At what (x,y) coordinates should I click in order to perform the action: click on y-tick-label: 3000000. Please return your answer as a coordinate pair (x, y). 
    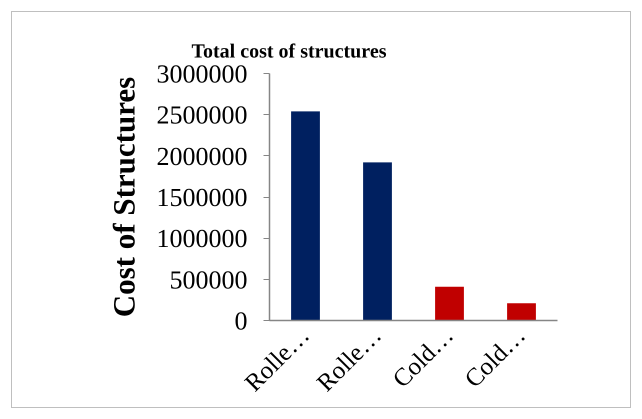
    Looking at the image, I should click on (202, 74).